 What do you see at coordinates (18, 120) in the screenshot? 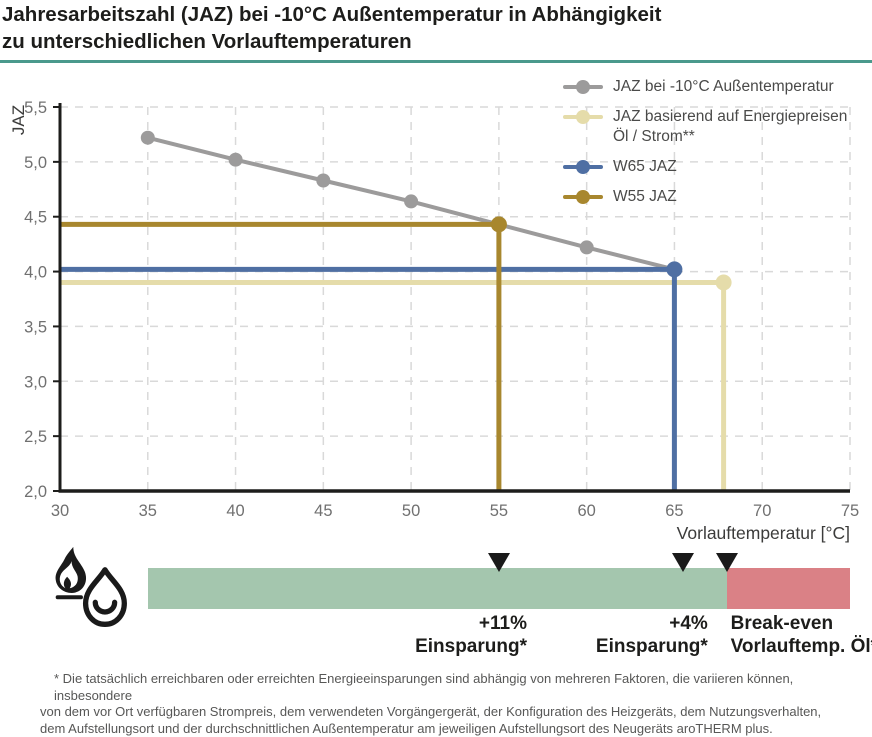
I see `y-axis-label: JAZ` at bounding box center [18, 120].